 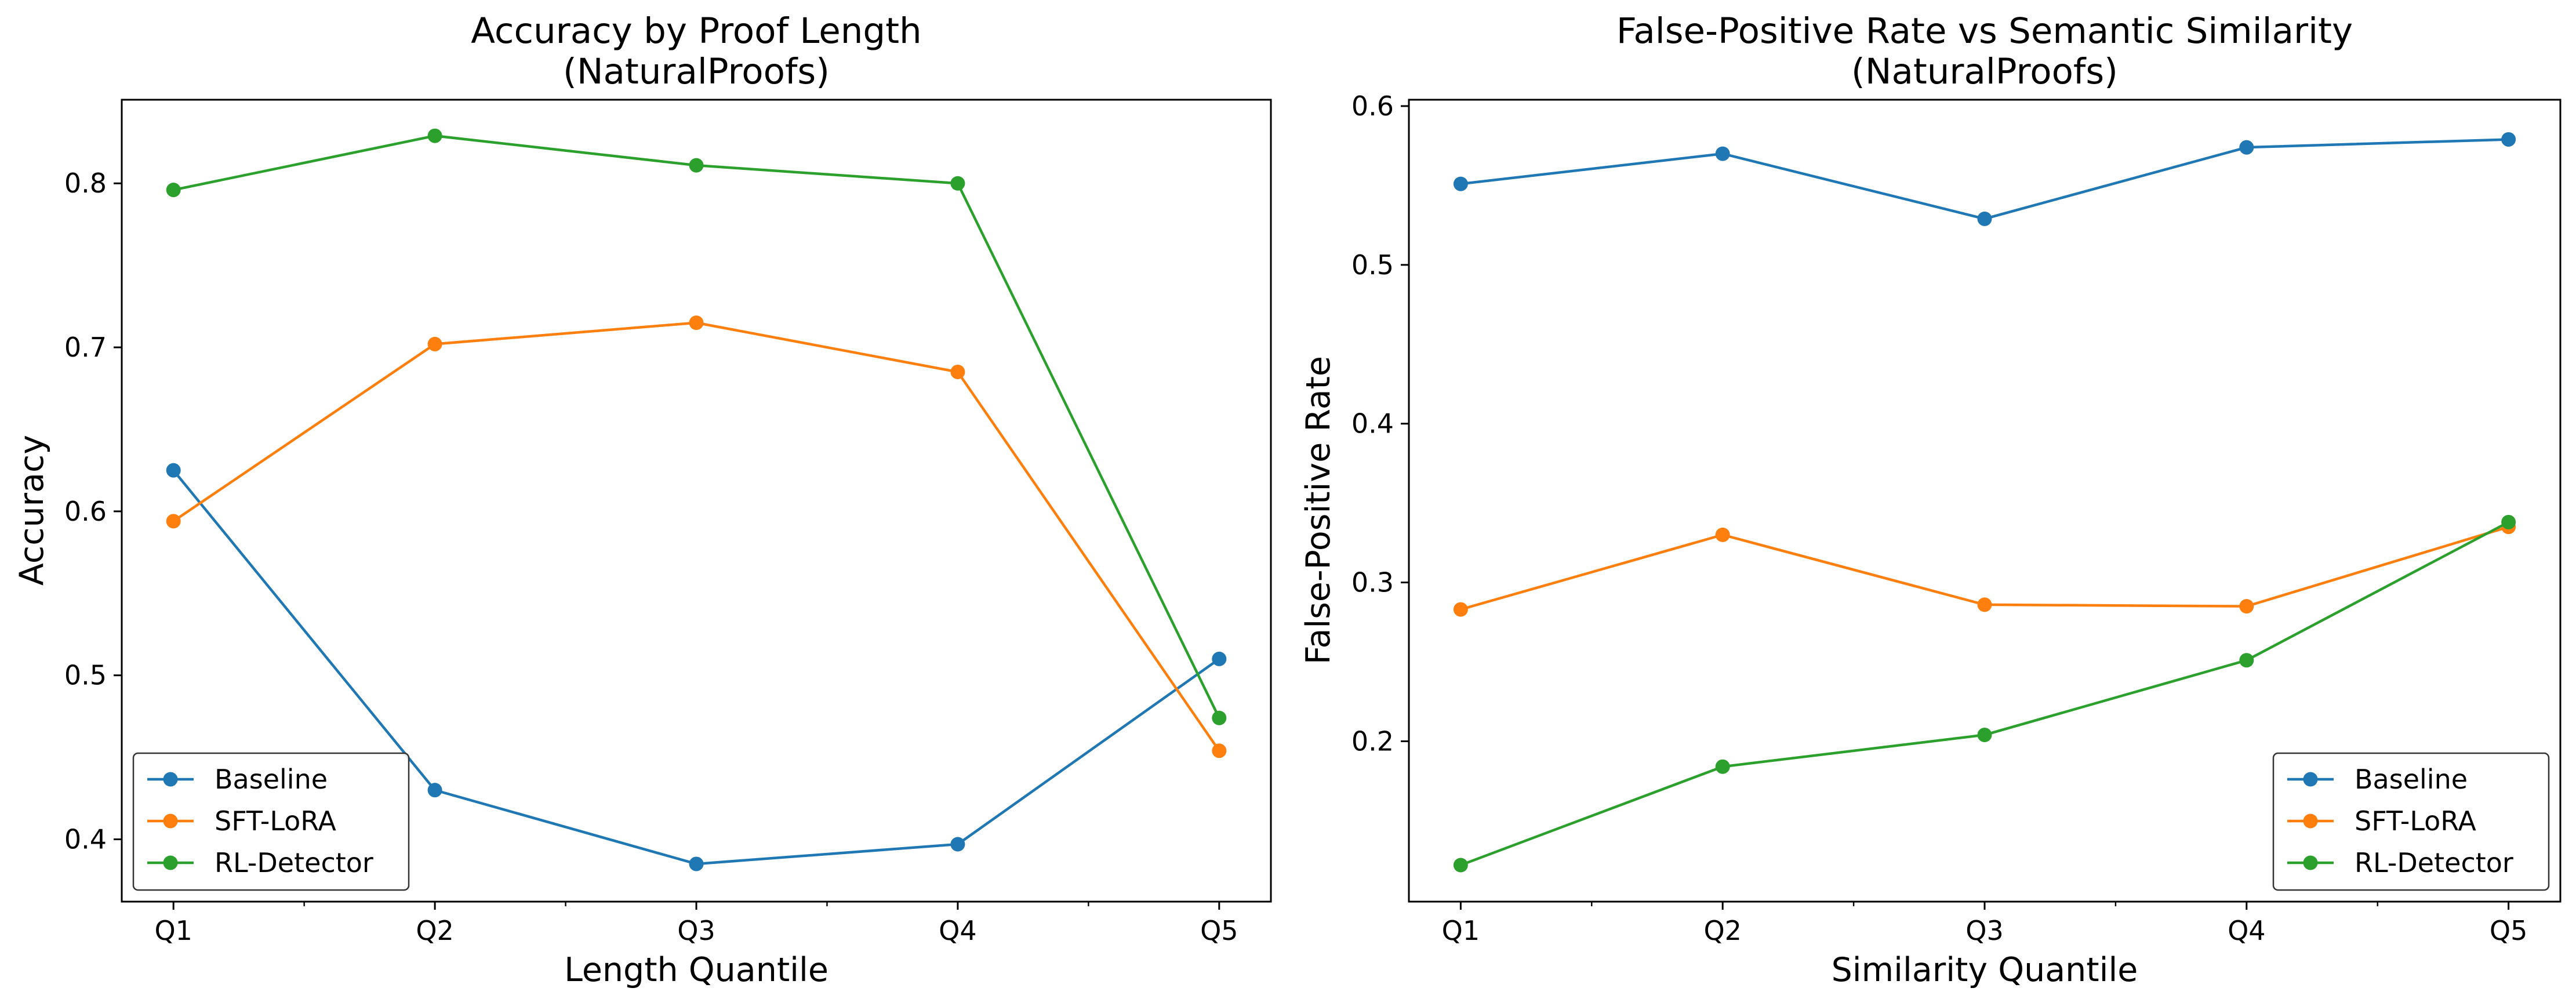 I want to click on y-tick-label: 0.3, so click(x=1372, y=582).